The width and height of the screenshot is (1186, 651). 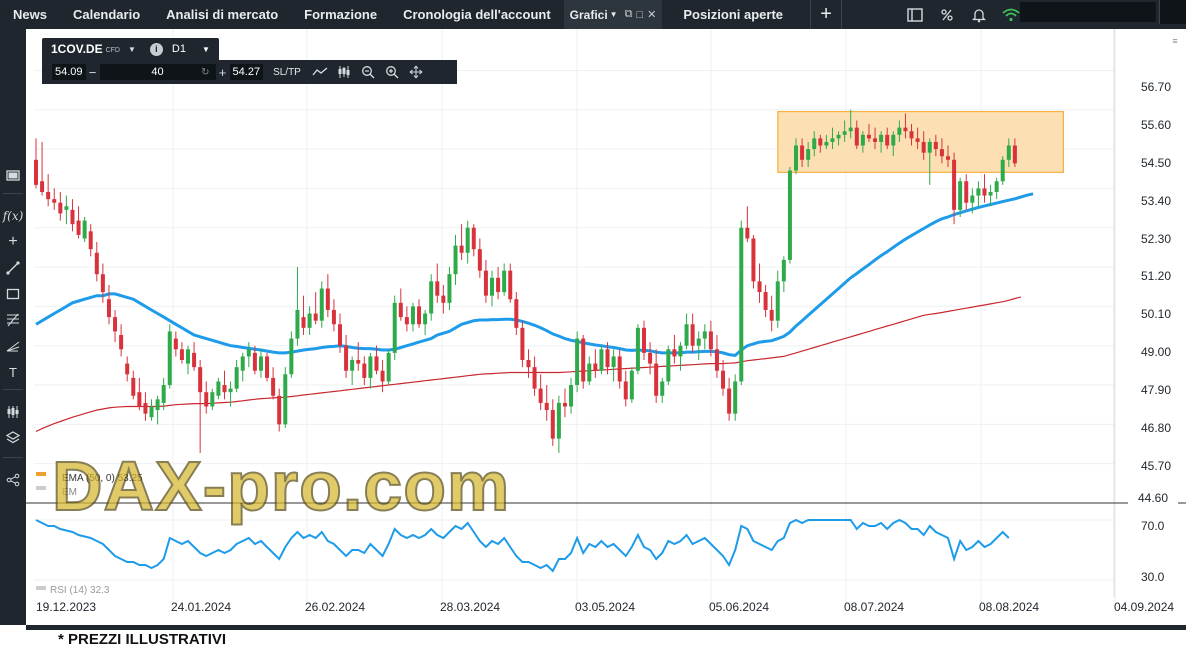 What do you see at coordinates (1088, 12) in the screenshot?
I see `account-box` at bounding box center [1088, 12].